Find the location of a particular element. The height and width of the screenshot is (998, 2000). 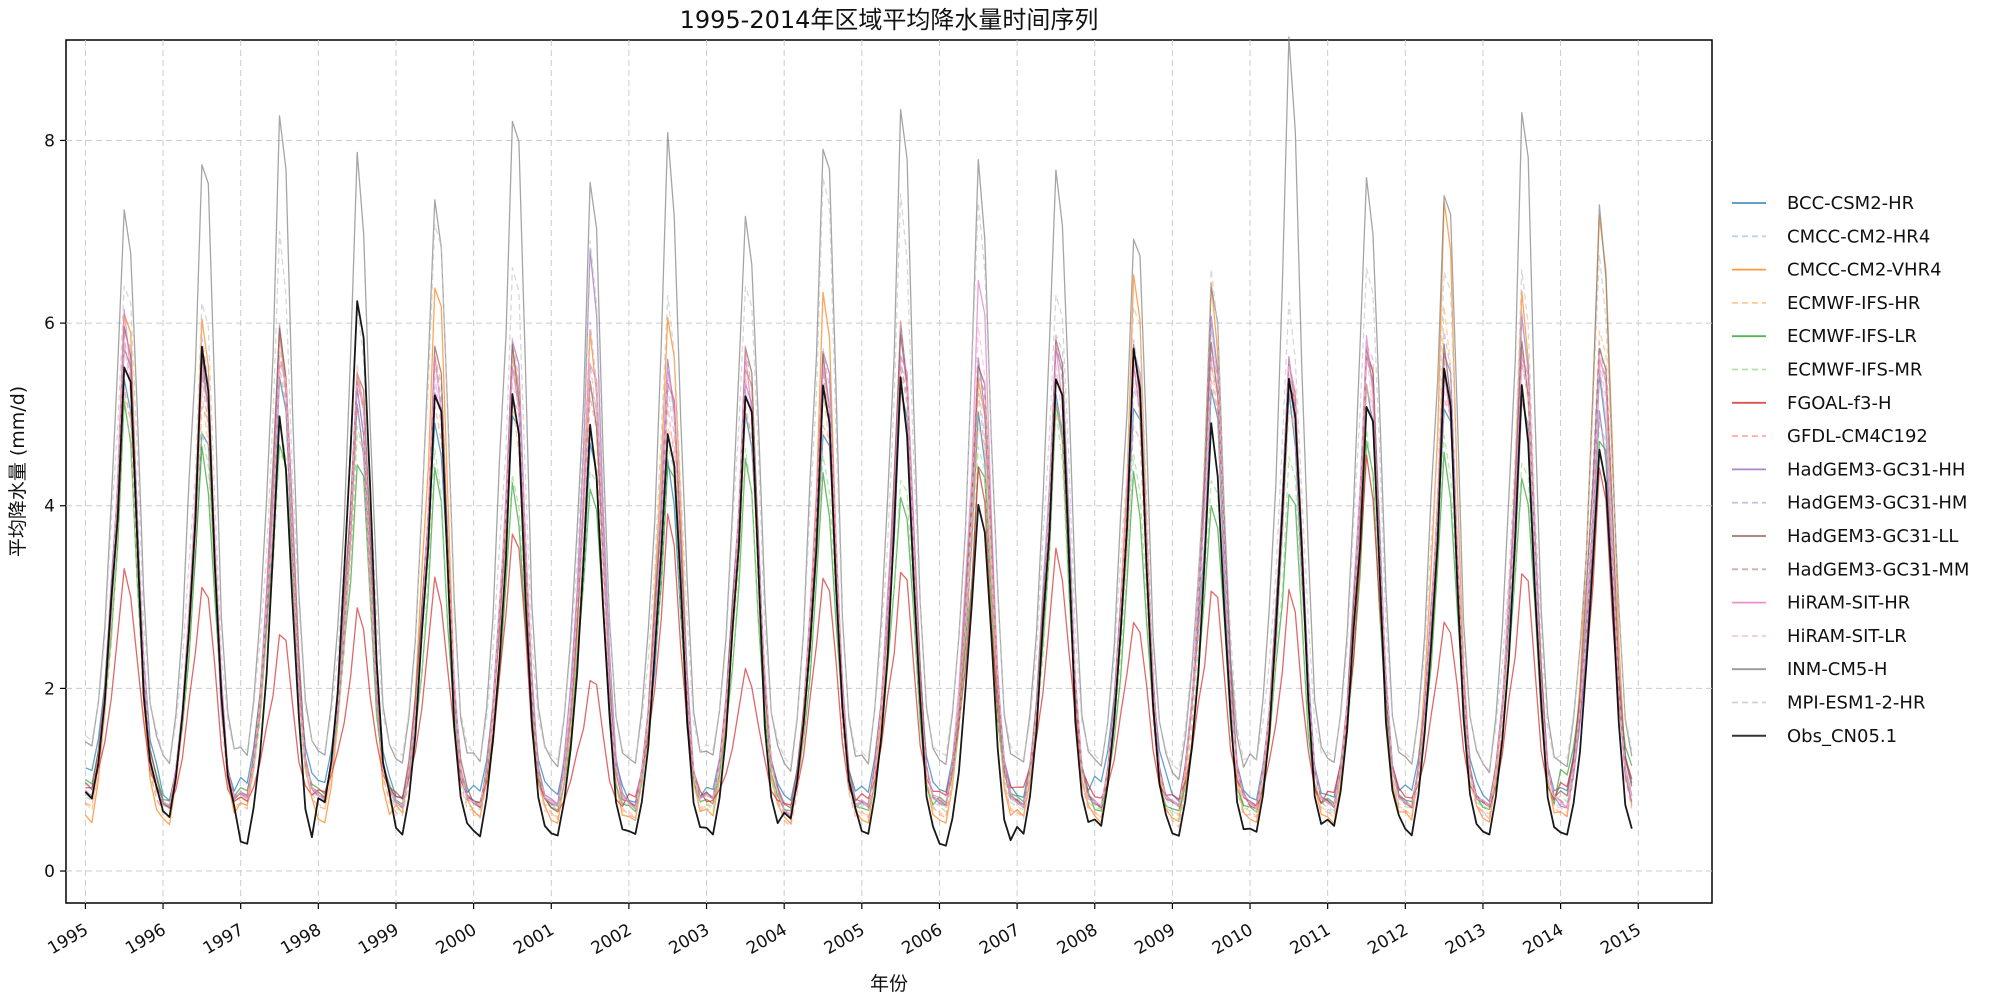

x-tick-label: 2003 is located at coordinates (689, 939).